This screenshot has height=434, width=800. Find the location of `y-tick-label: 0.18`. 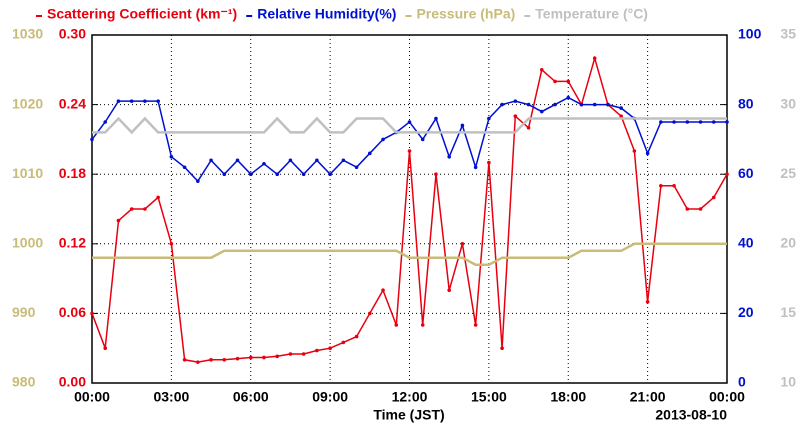

y-tick-label: 0.18 is located at coordinates (72, 173).